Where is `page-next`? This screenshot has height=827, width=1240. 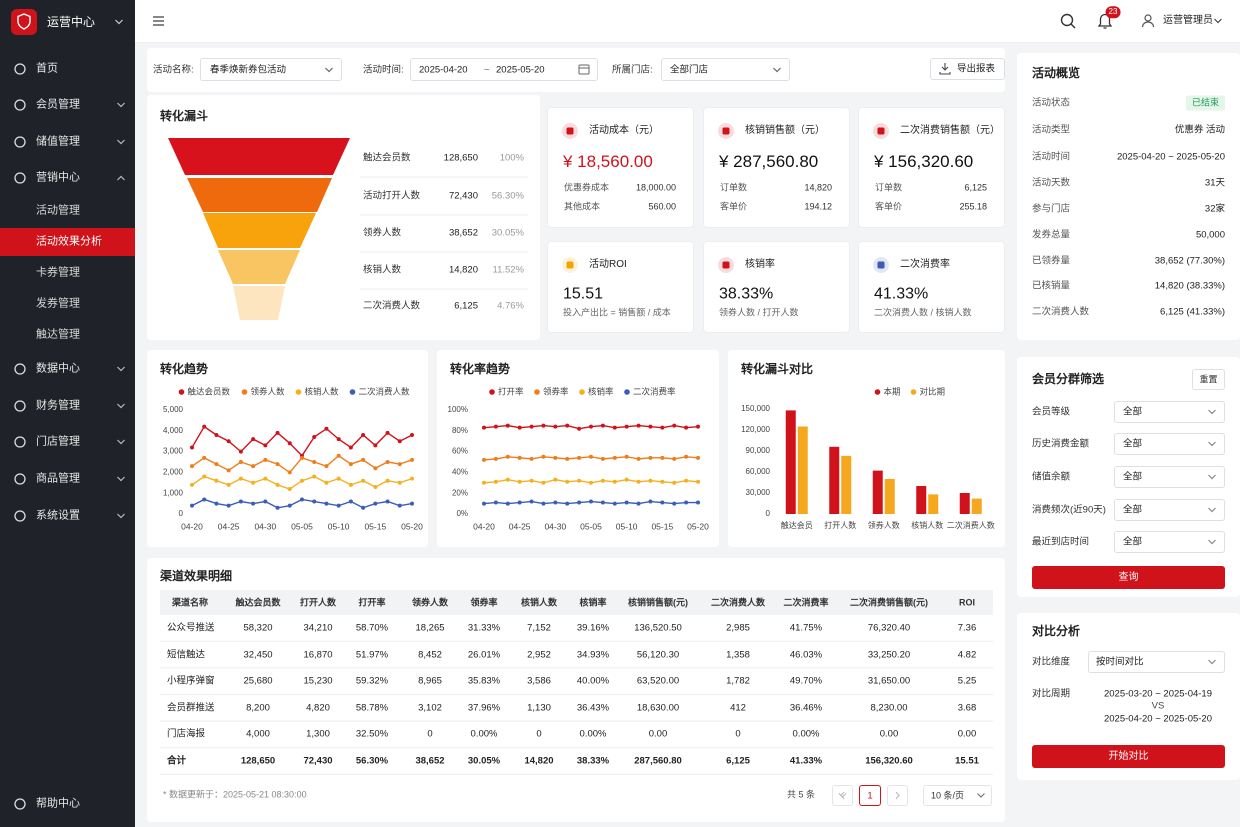
page-next is located at coordinates (897, 795).